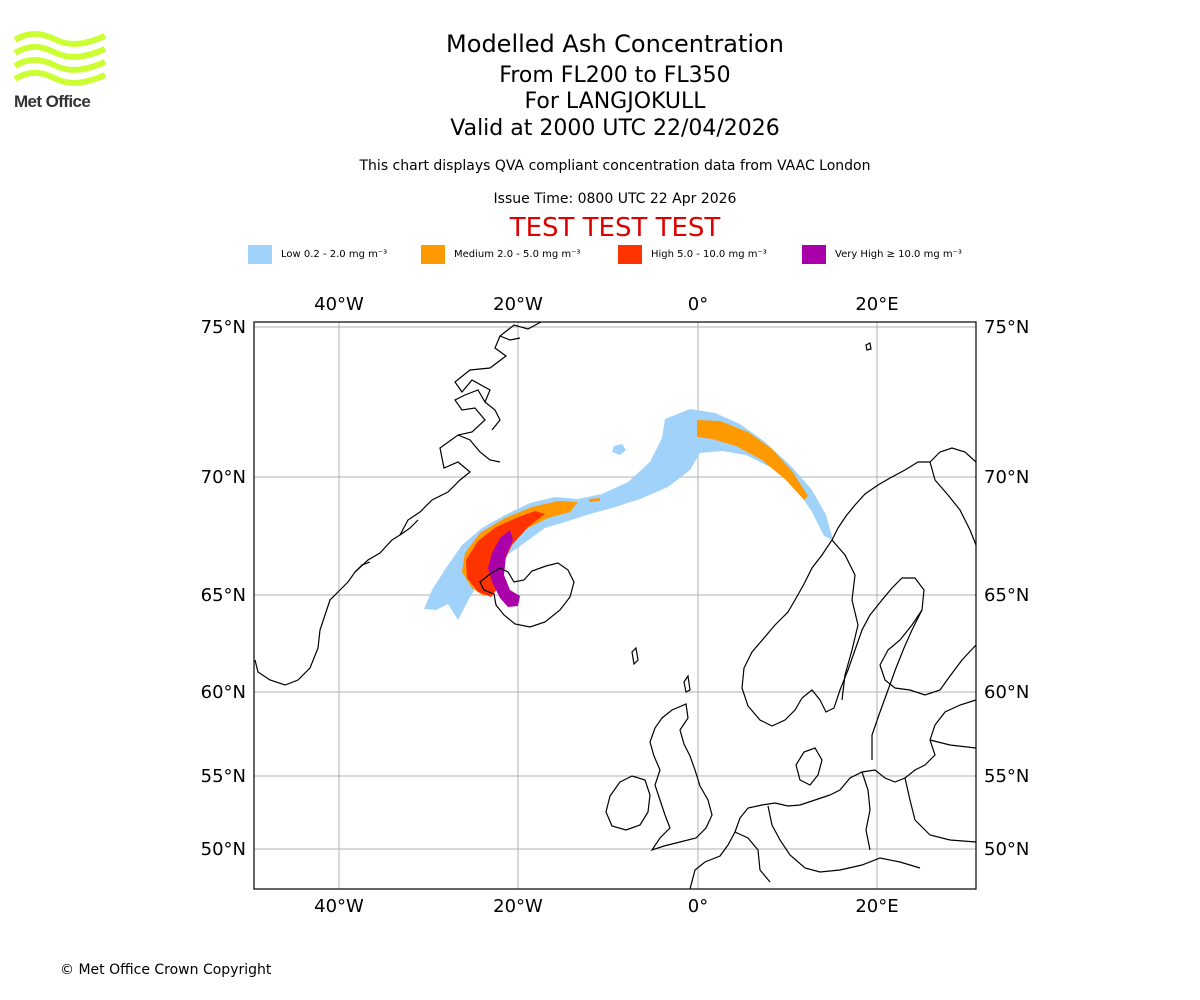  What do you see at coordinates (898, 254) in the screenshot?
I see `legend-label-very-high: Very High ≥ 10.0 mg m⁻³` at bounding box center [898, 254].